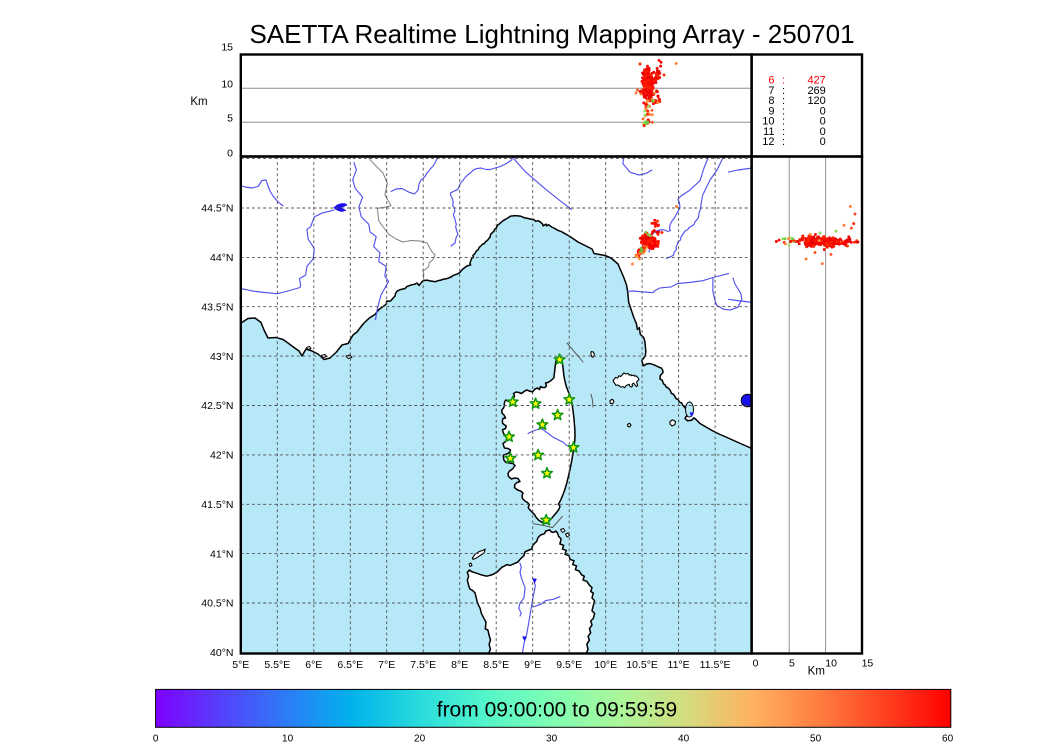  What do you see at coordinates (771, 91) in the screenshot?
I see `svg-text: 7` at bounding box center [771, 91].